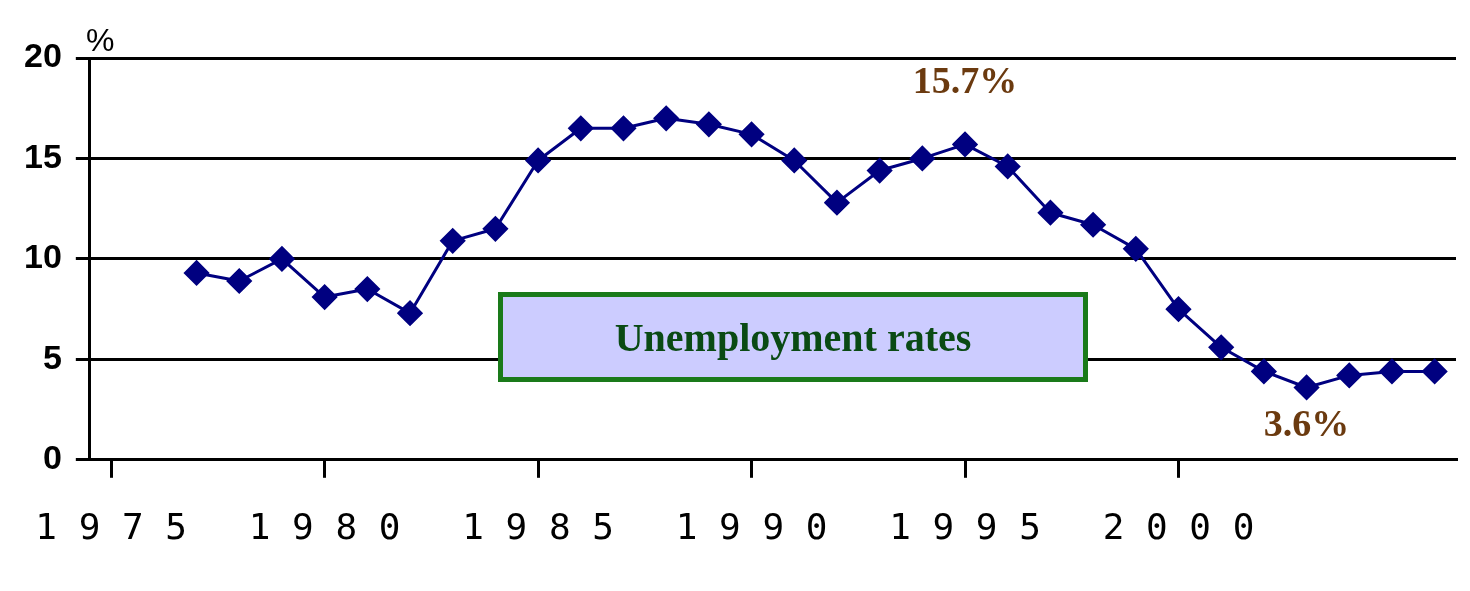  What do you see at coordinates (965, 526) in the screenshot?
I see `x-tick-label: 1 9 9 5` at bounding box center [965, 526].